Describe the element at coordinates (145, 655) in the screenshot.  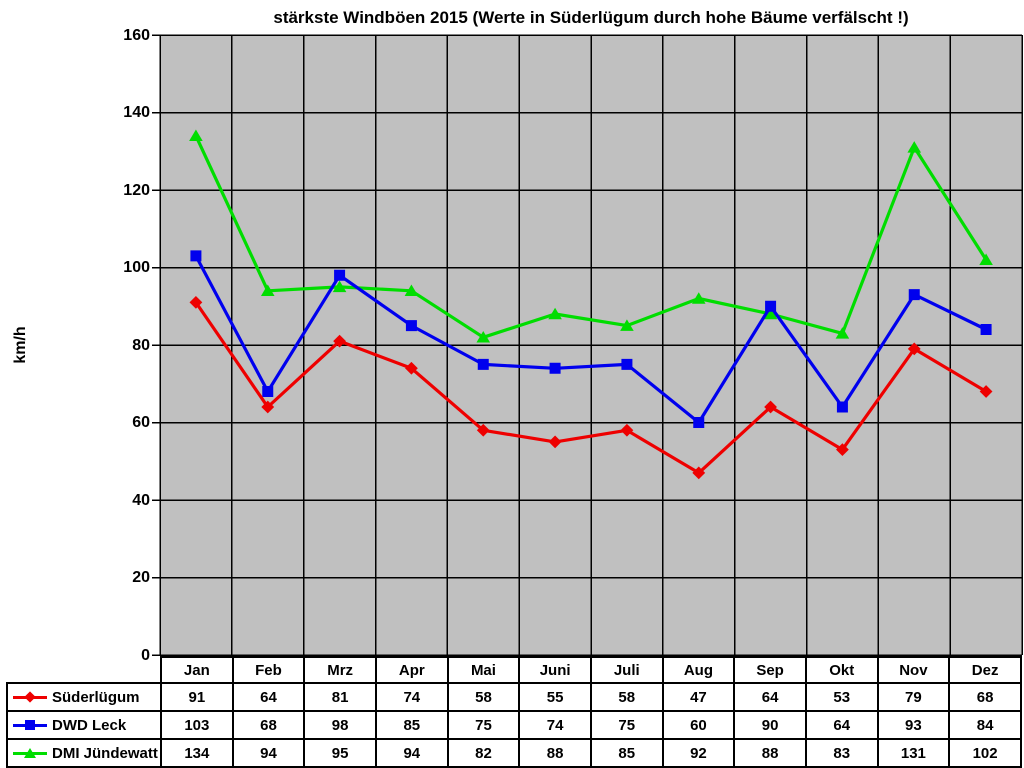
I see `y-axis-tick-label: 0` at that location.